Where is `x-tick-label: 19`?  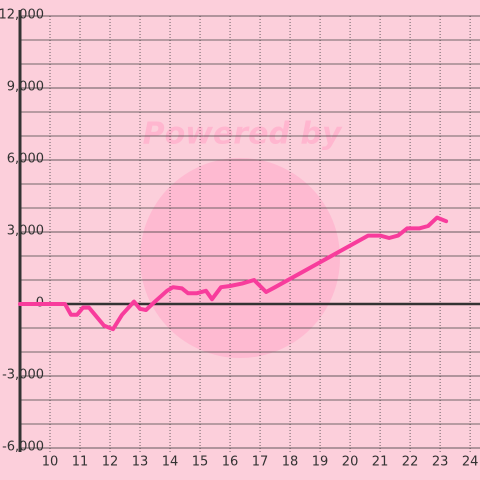
x-tick-label: 19 is located at coordinates (320, 462).